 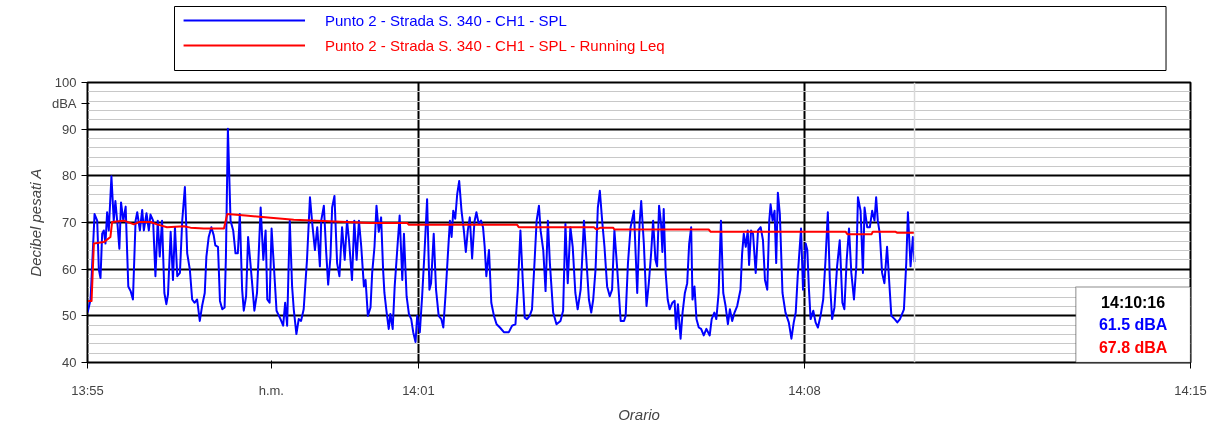 I want to click on x-tick-label: 14:01, so click(x=418, y=390).